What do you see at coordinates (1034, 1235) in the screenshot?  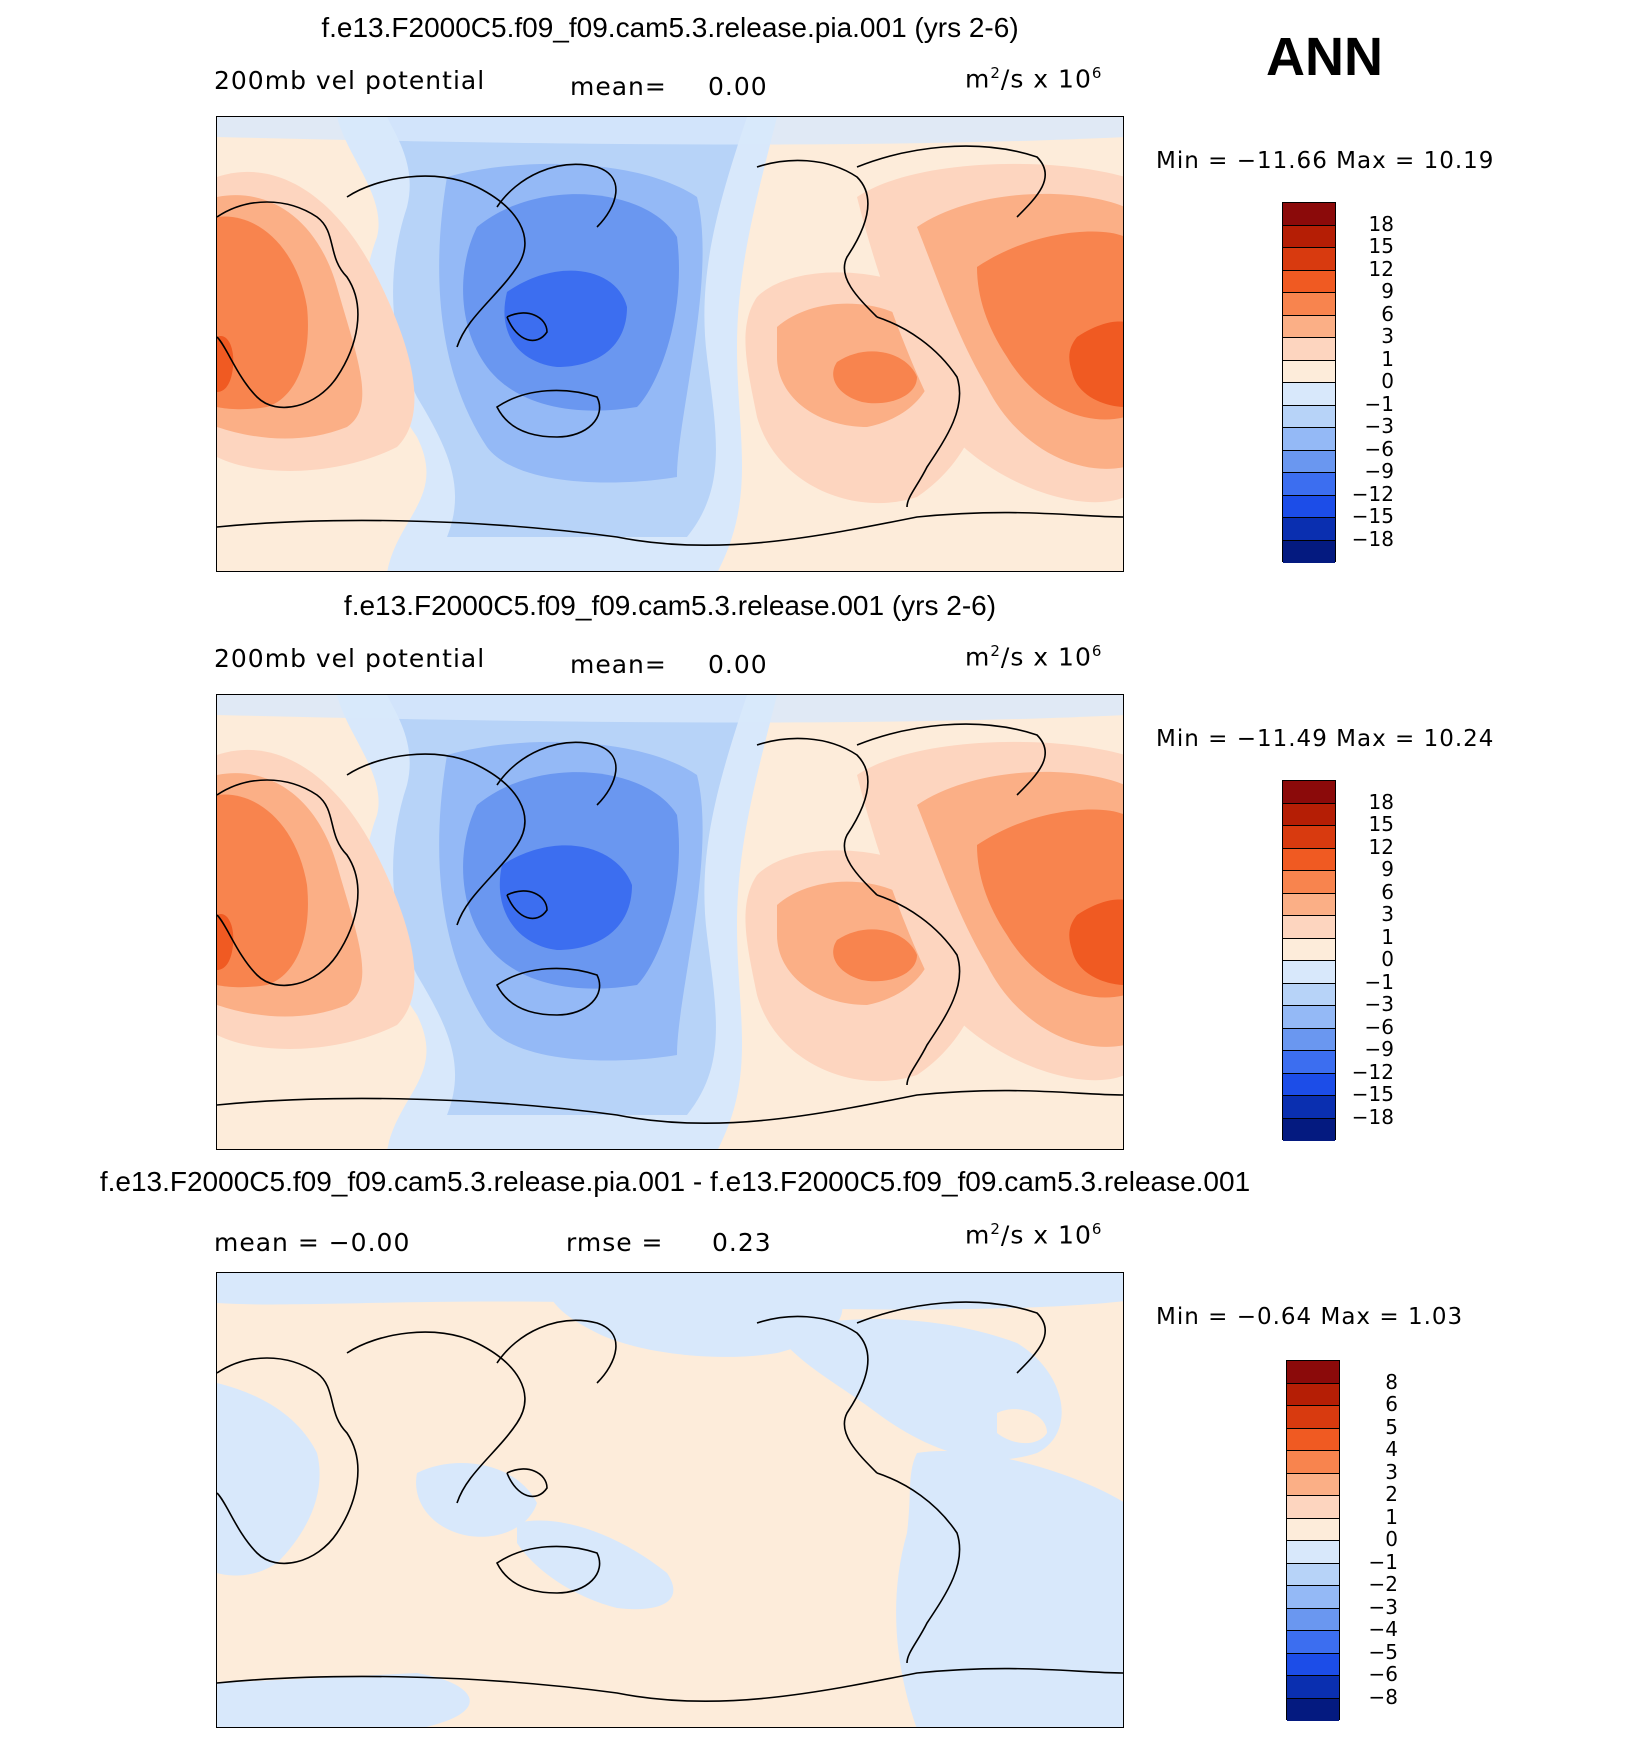 I see `panel3-units: m2/s x 106` at bounding box center [1034, 1235].